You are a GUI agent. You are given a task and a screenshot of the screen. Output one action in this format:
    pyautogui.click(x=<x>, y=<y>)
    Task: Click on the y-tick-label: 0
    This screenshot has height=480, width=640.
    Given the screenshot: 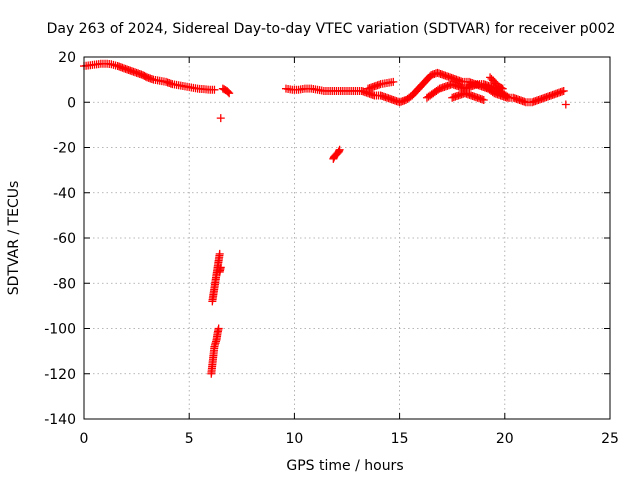 What is the action you would take?
    pyautogui.click(x=71, y=103)
    